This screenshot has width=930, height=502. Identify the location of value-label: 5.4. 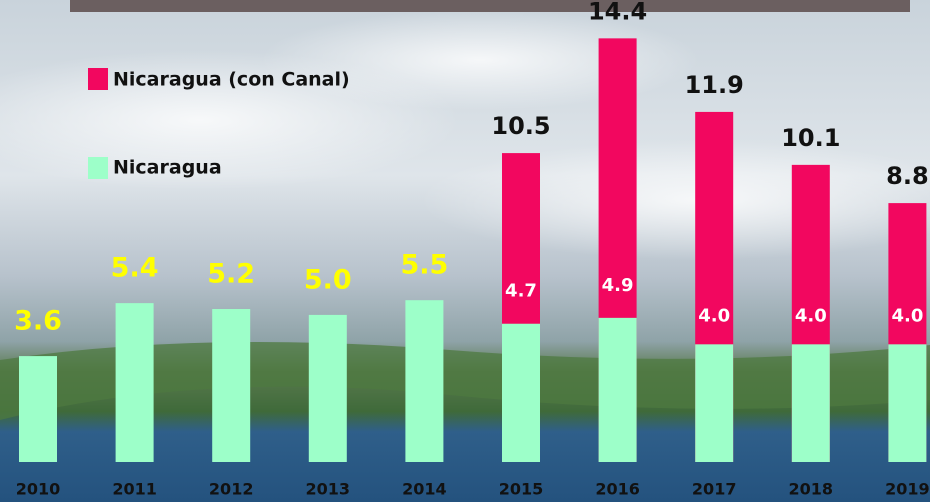
(135, 268).